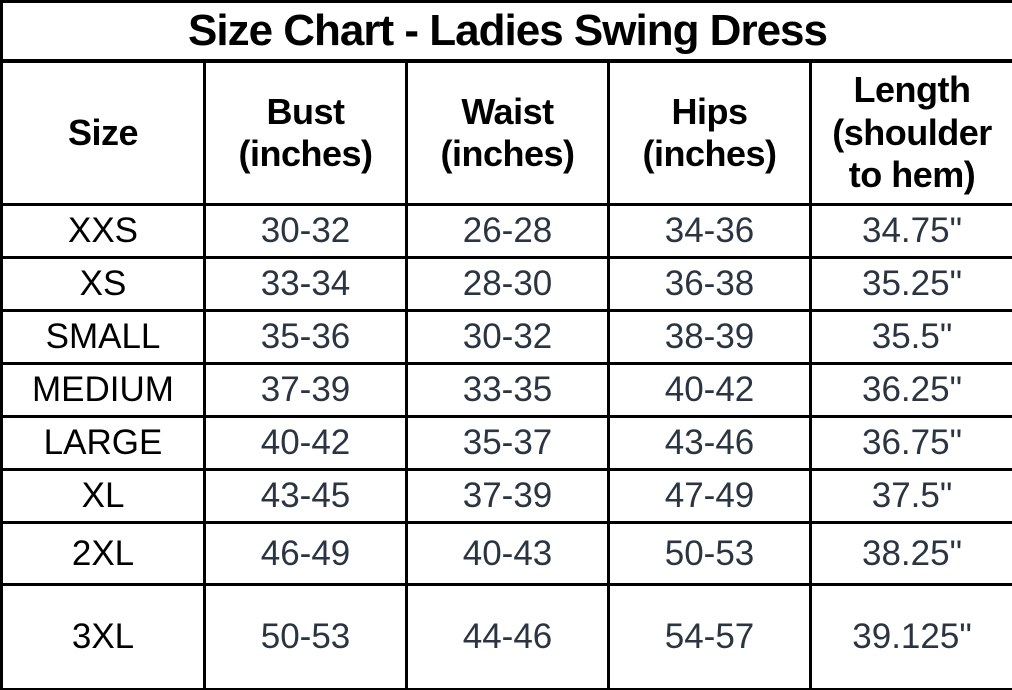 The image size is (1012, 690). I want to click on size-cell: XXS, so click(103, 231).